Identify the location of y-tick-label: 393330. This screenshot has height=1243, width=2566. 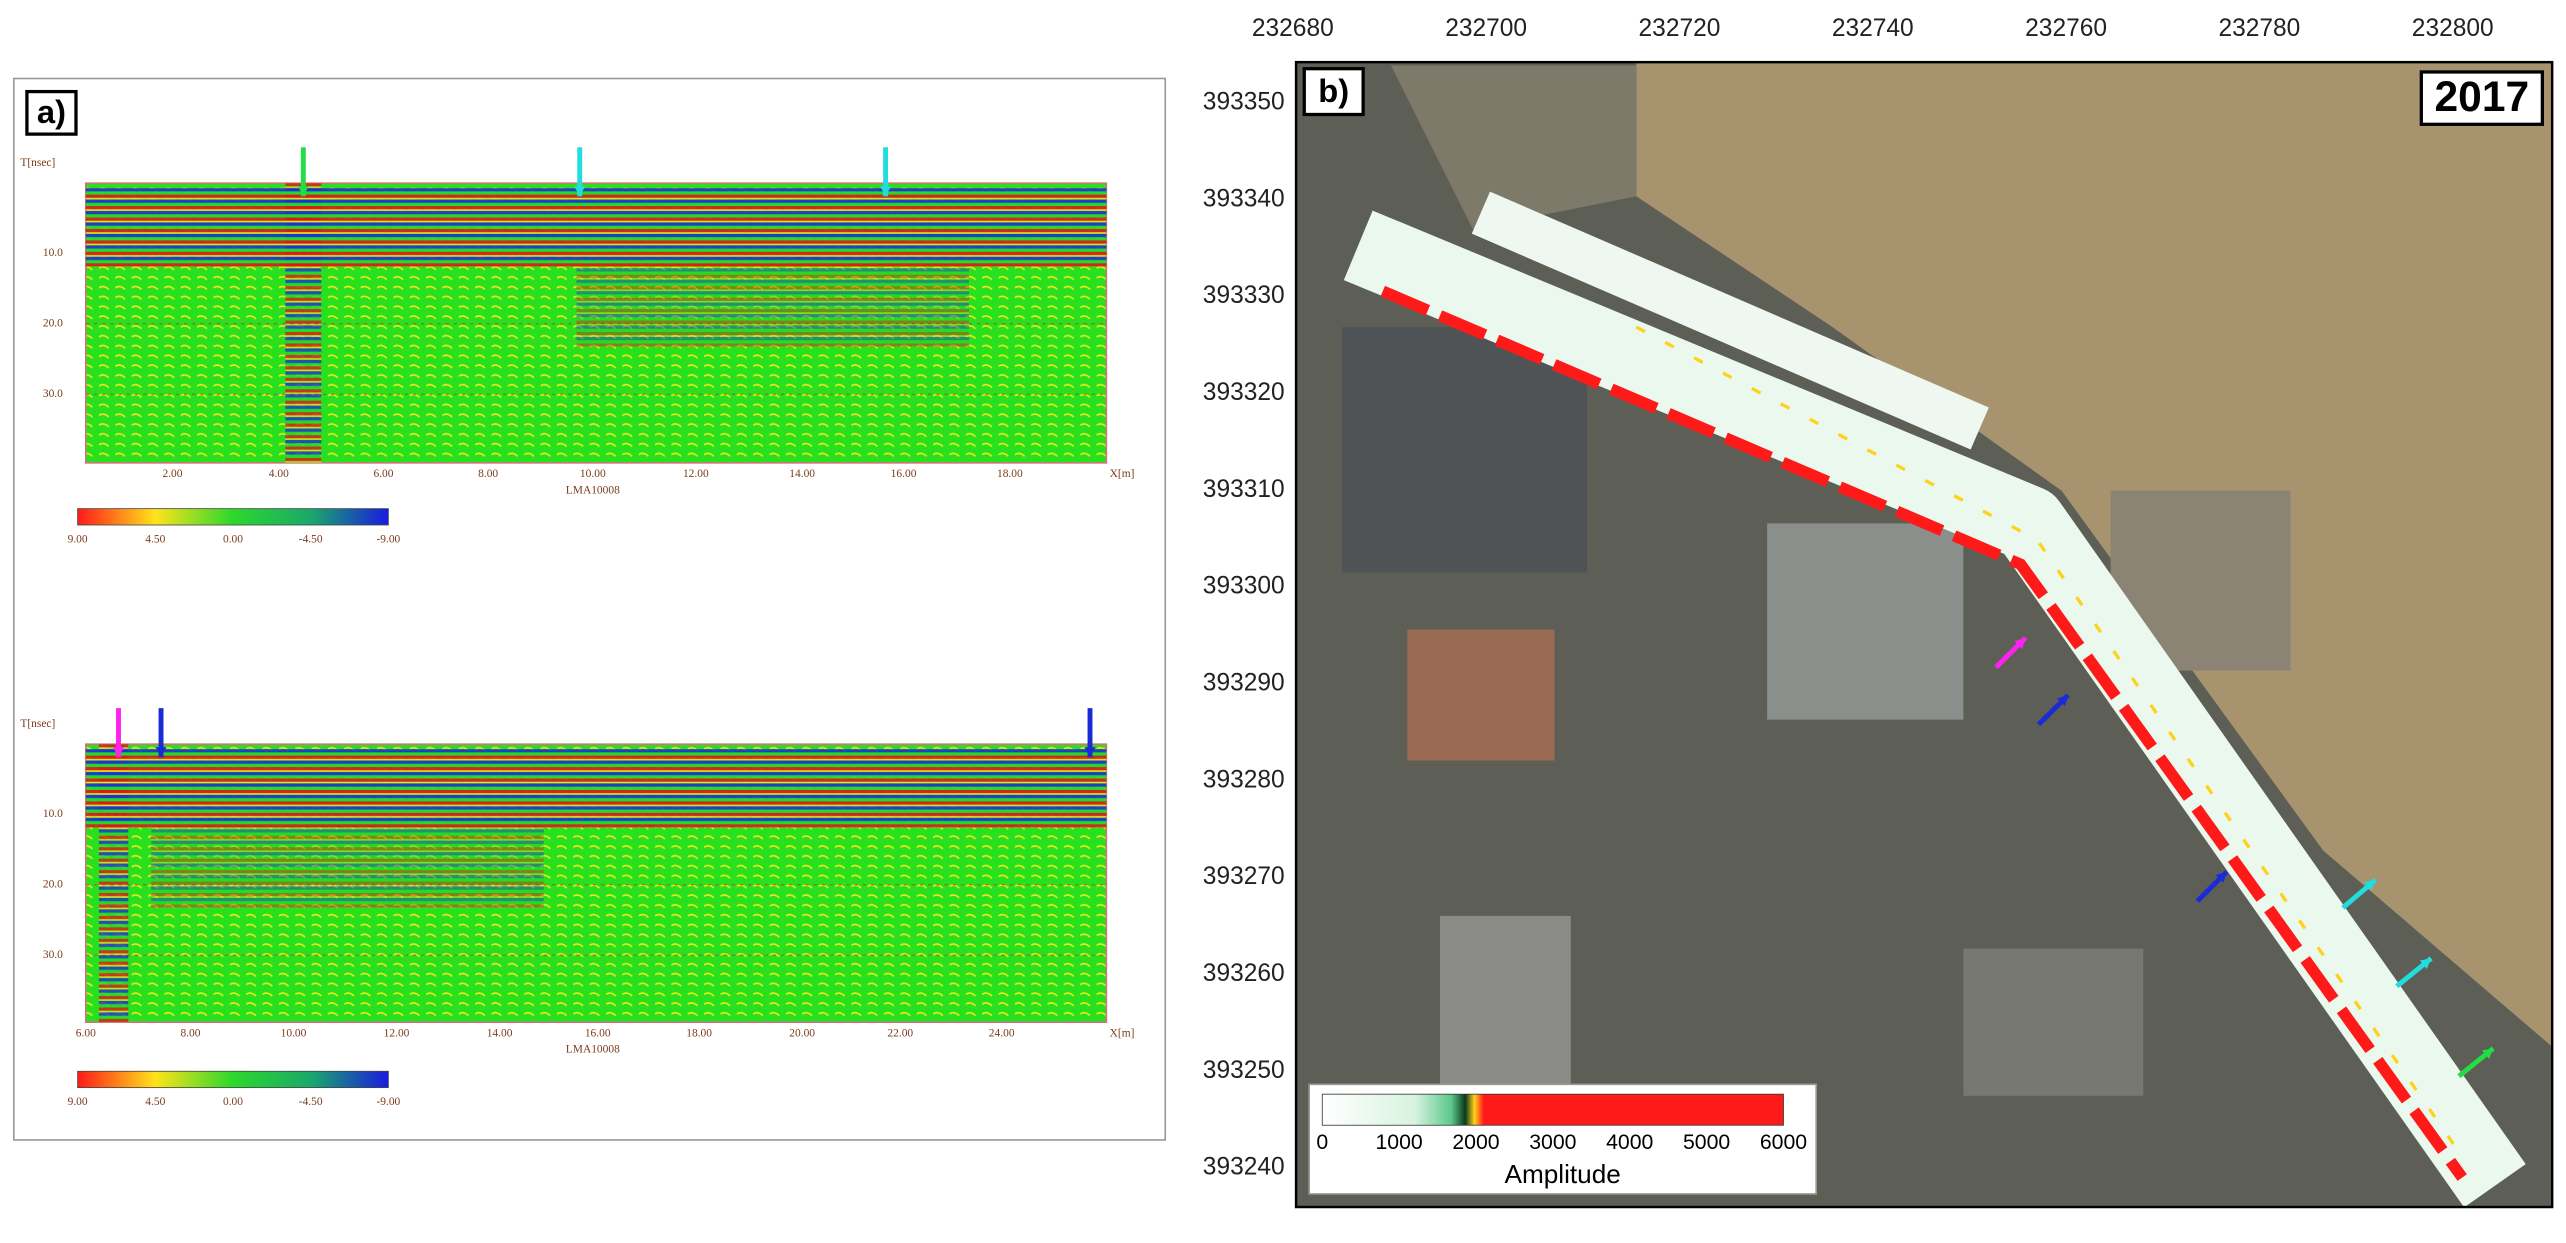
(1244, 295).